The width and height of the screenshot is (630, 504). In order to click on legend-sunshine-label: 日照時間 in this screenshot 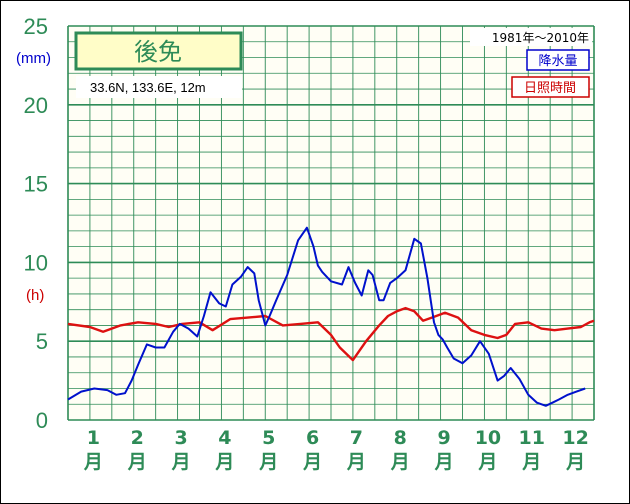, I will do `click(550, 88)`.